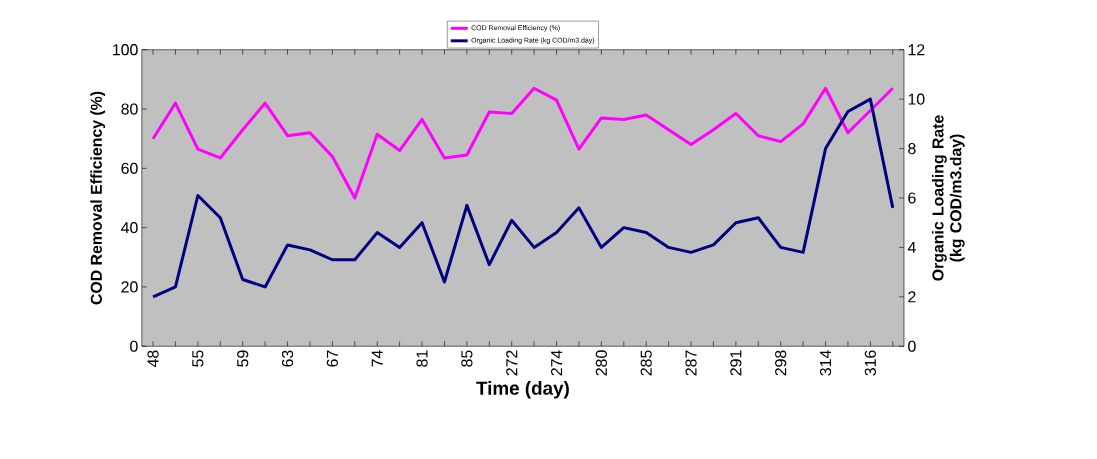 The height and width of the screenshot is (459, 1097). Describe the element at coordinates (911, 248) in the screenshot. I see `y2-tick-label: 4` at that location.